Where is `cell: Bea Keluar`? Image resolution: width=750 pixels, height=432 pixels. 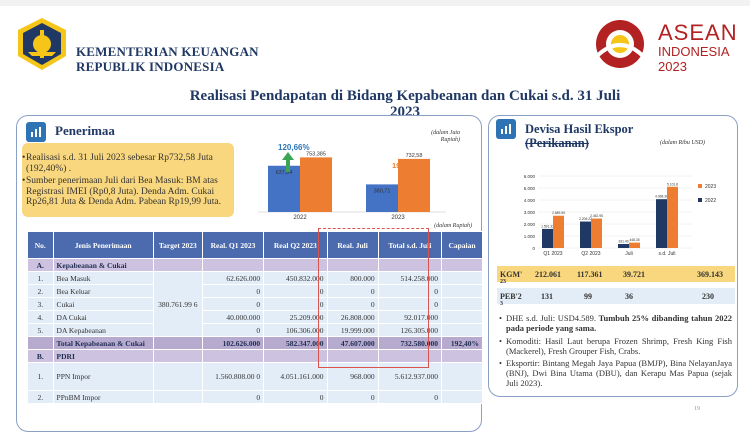 cell: Bea Keluar is located at coordinates (103, 291).